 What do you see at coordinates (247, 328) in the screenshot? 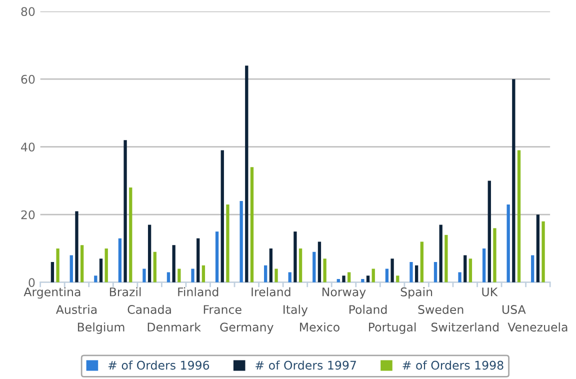
I see `x-tick-label: Germany` at bounding box center [247, 328].